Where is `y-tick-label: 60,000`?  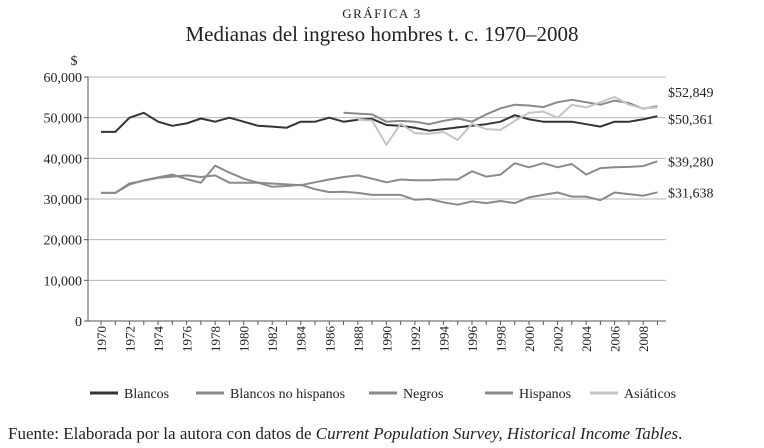
y-tick-label: 60,000 is located at coordinates (63, 78).